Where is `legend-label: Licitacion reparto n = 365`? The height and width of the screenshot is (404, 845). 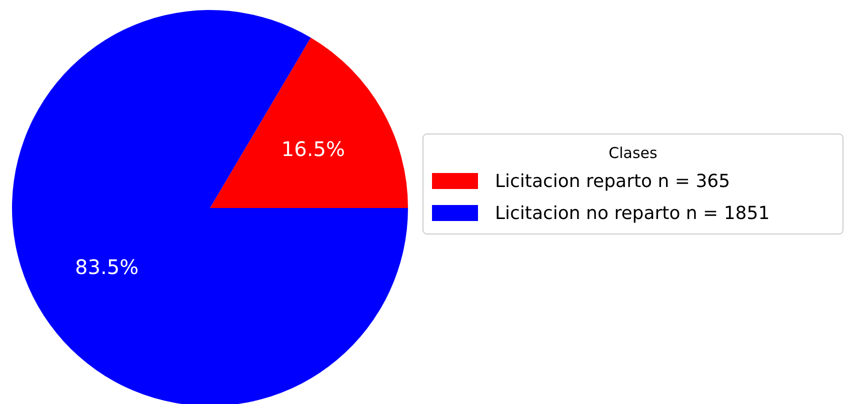 legend-label: Licitacion reparto n = 365 is located at coordinates (612, 181).